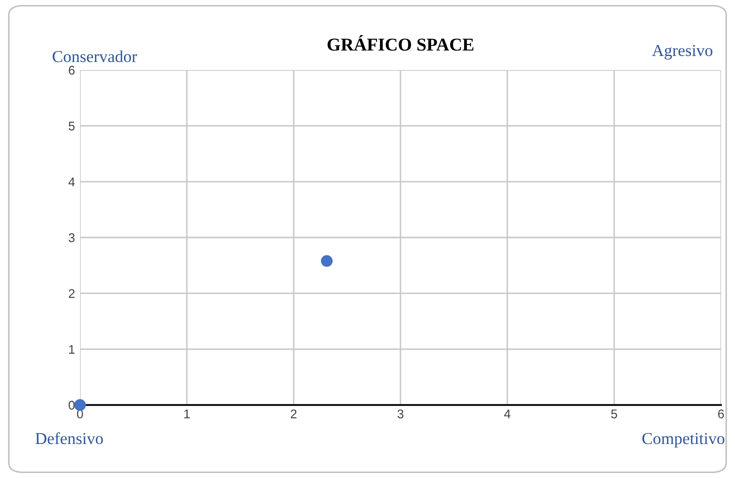  I want to click on text: Agresivo, so click(682, 52).